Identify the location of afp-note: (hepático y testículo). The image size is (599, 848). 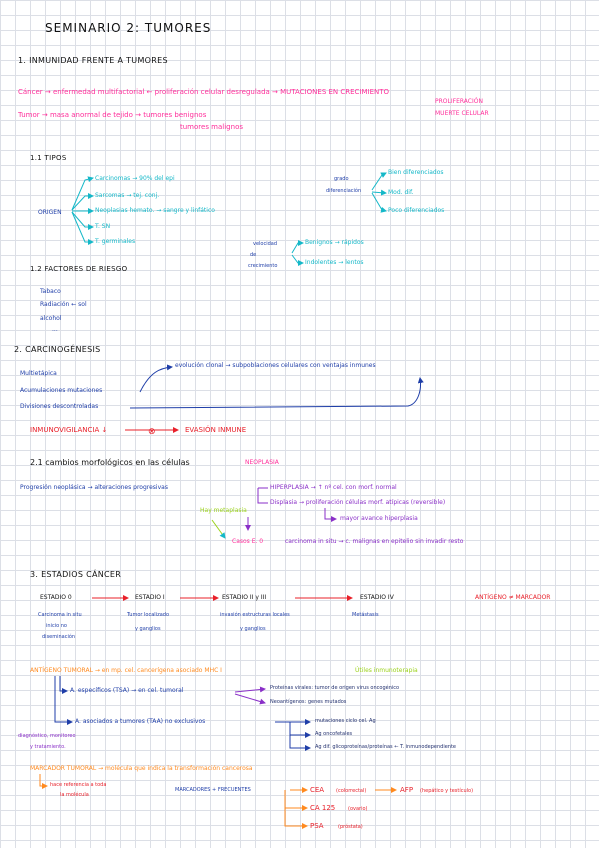
(447, 791).